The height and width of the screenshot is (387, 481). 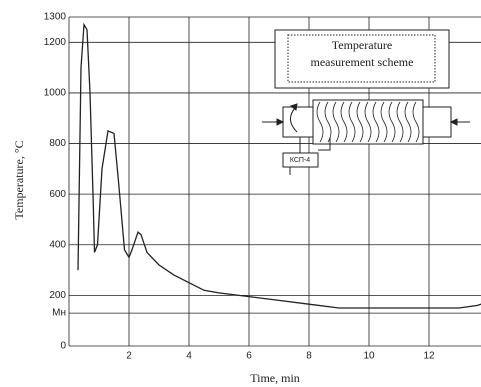 I want to click on scheme-inner-frame, so click(x=361, y=58).